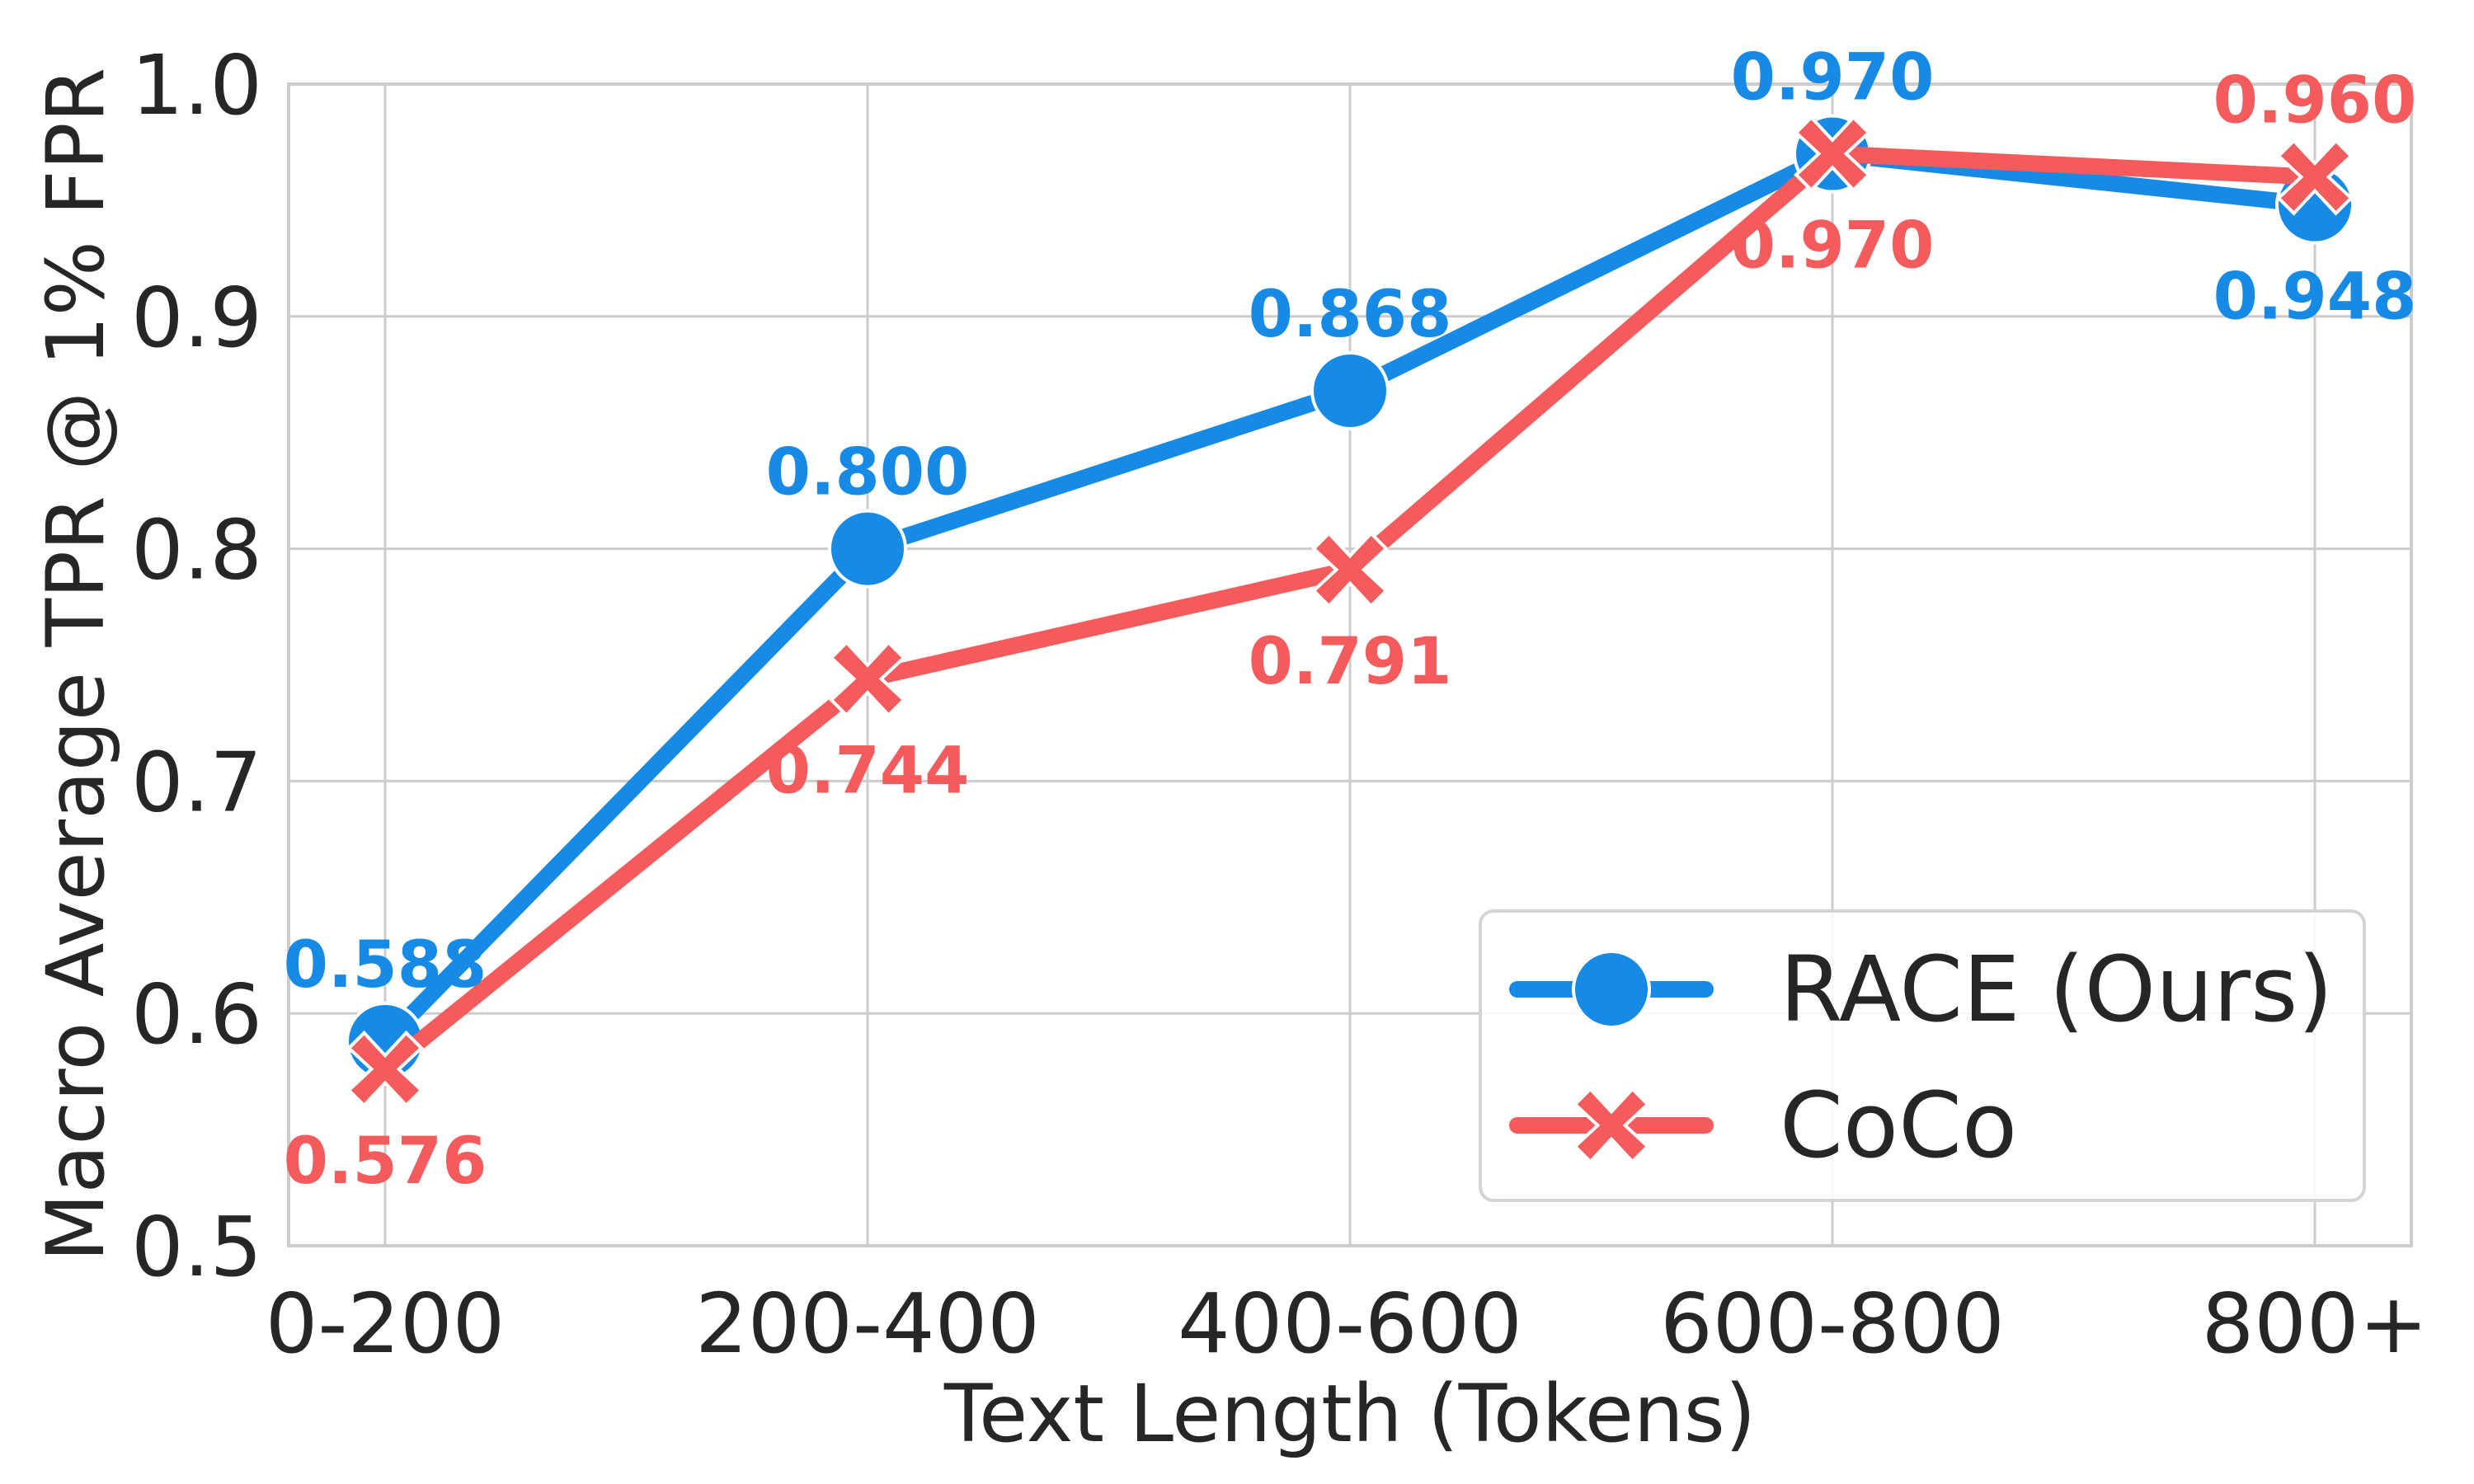 The width and height of the screenshot is (2474, 1484). What do you see at coordinates (196, 666) in the screenshot?
I see `y-tick-labels: 0.5 0.6 0.7 0.8 0.9 1.0` at bounding box center [196, 666].